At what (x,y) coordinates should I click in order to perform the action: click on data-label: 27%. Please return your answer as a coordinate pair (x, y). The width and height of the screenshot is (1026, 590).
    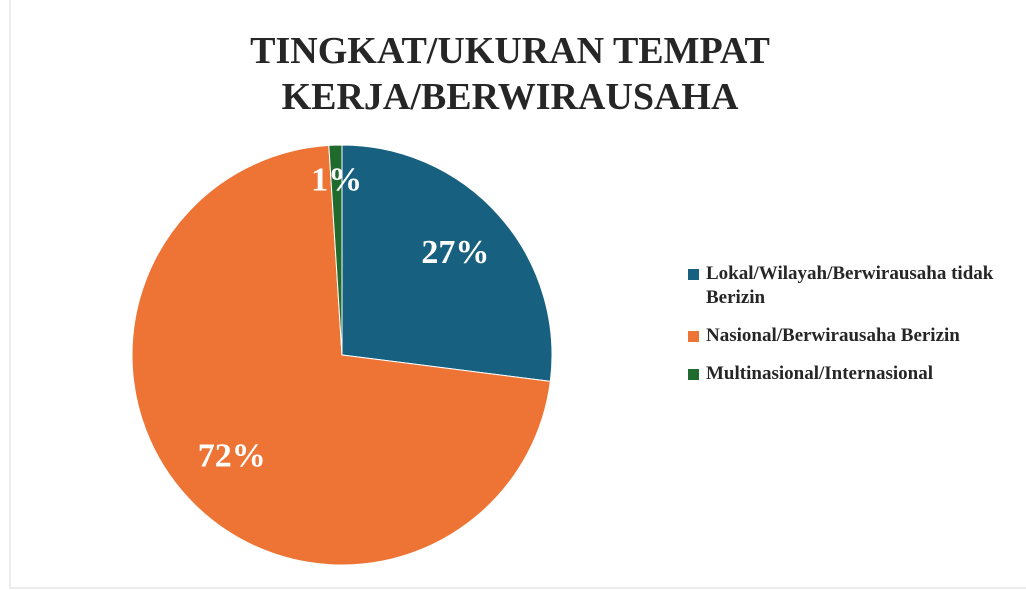
    Looking at the image, I should click on (455, 252).